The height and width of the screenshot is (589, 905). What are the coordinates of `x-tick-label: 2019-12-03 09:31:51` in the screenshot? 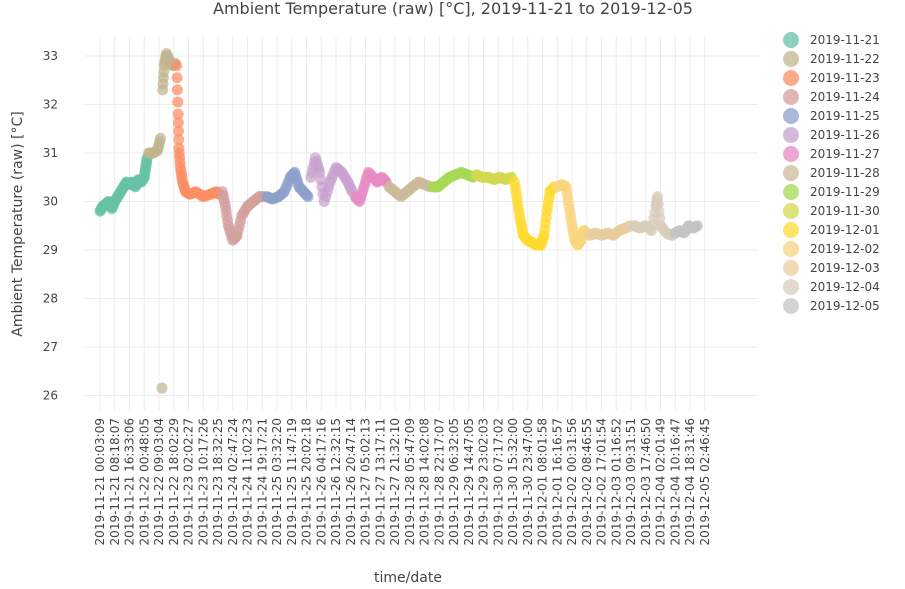 It's located at (631, 481).